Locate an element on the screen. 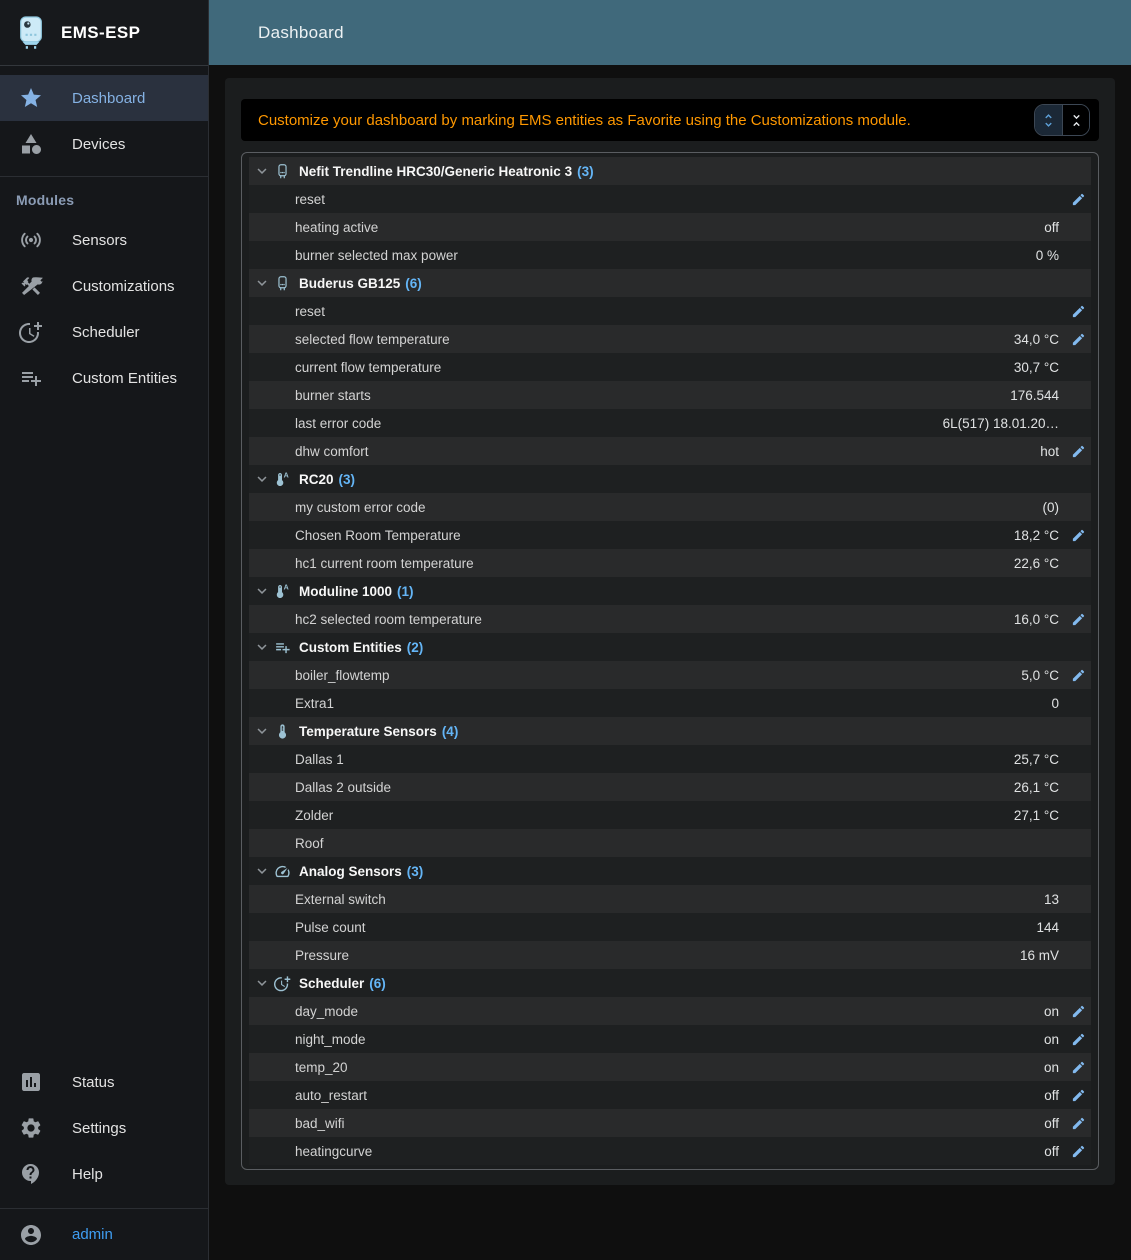 This screenshot has height=1260, width=1131. entity-row-external-switch: External switch 13 is located at coordinates (670, 899).